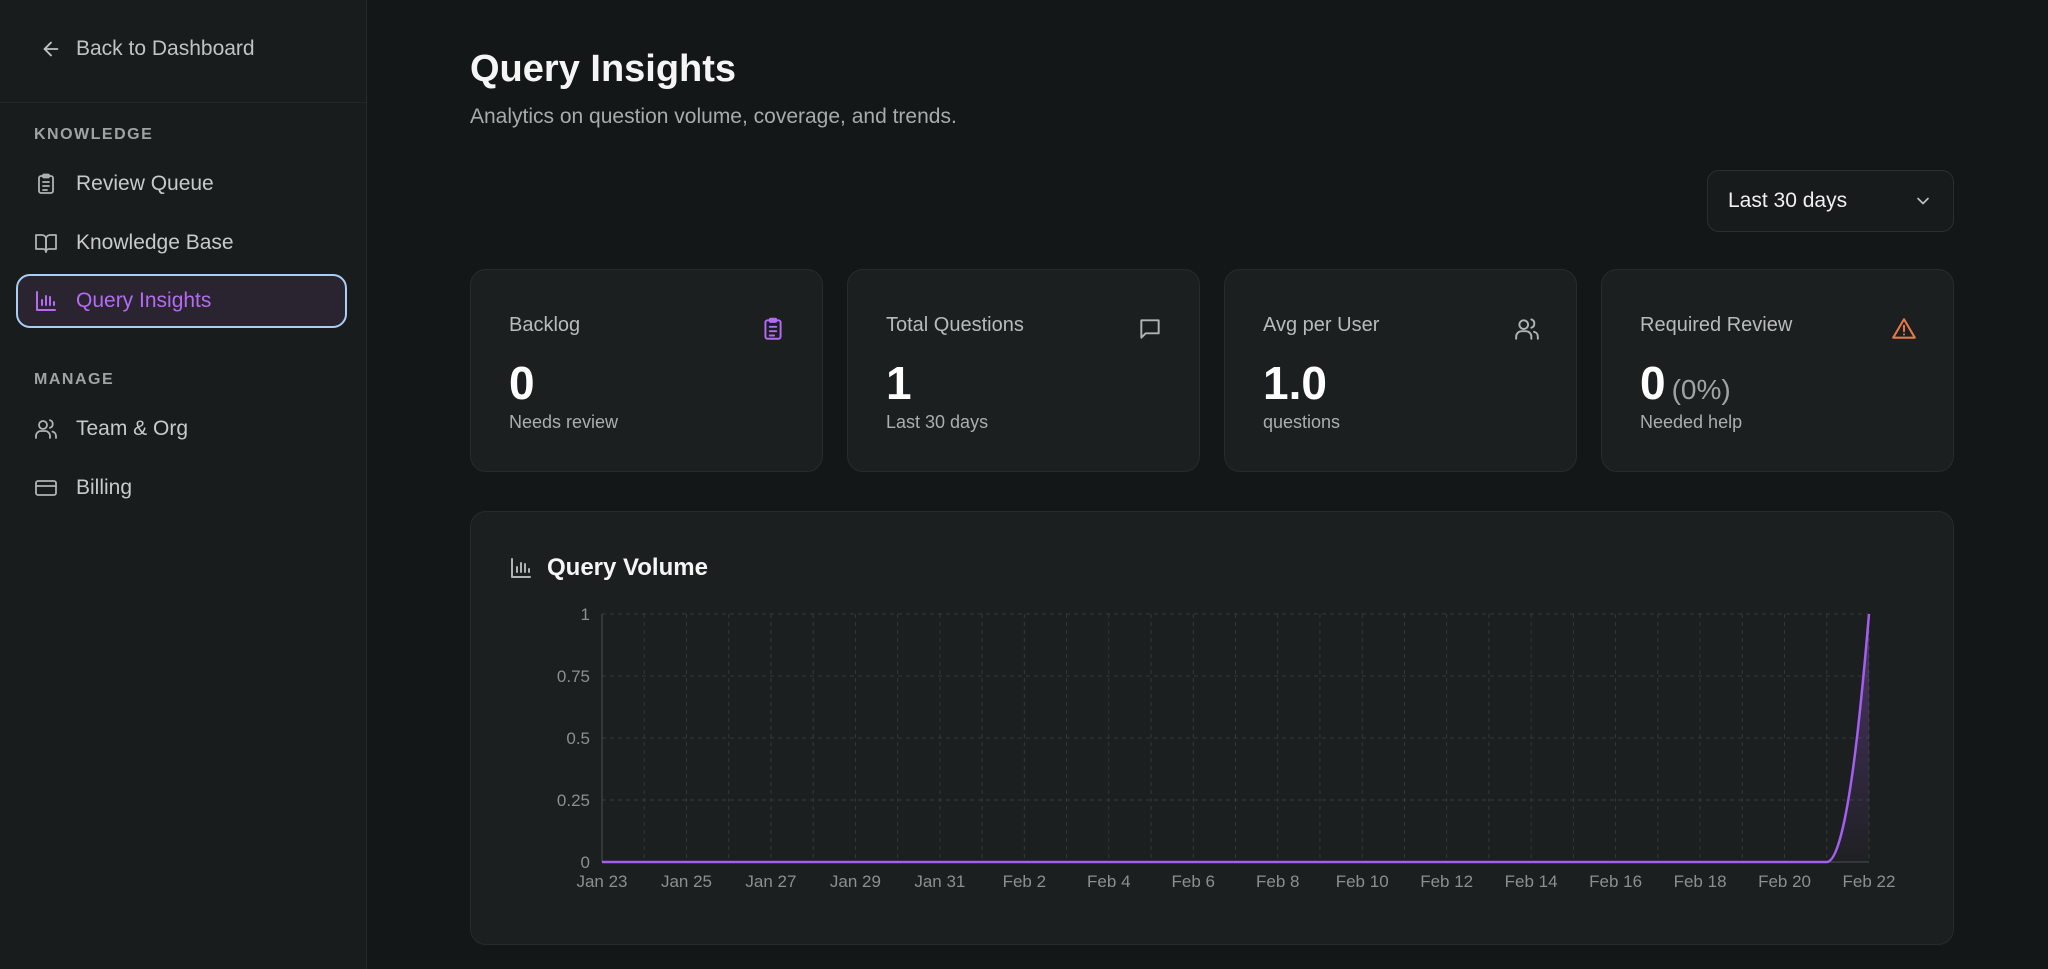  Describe the element at coordinates (165, 48) in the screenshot. I see `back-link-label: Back to Dashboard` at that location.